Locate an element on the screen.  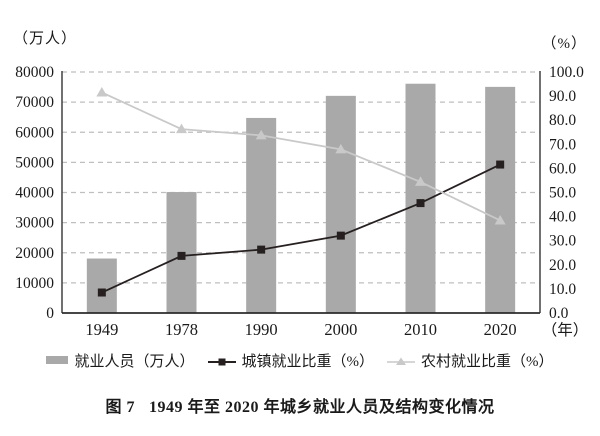
x-tick-2010: 2010 is located at coordinates (420, 329).